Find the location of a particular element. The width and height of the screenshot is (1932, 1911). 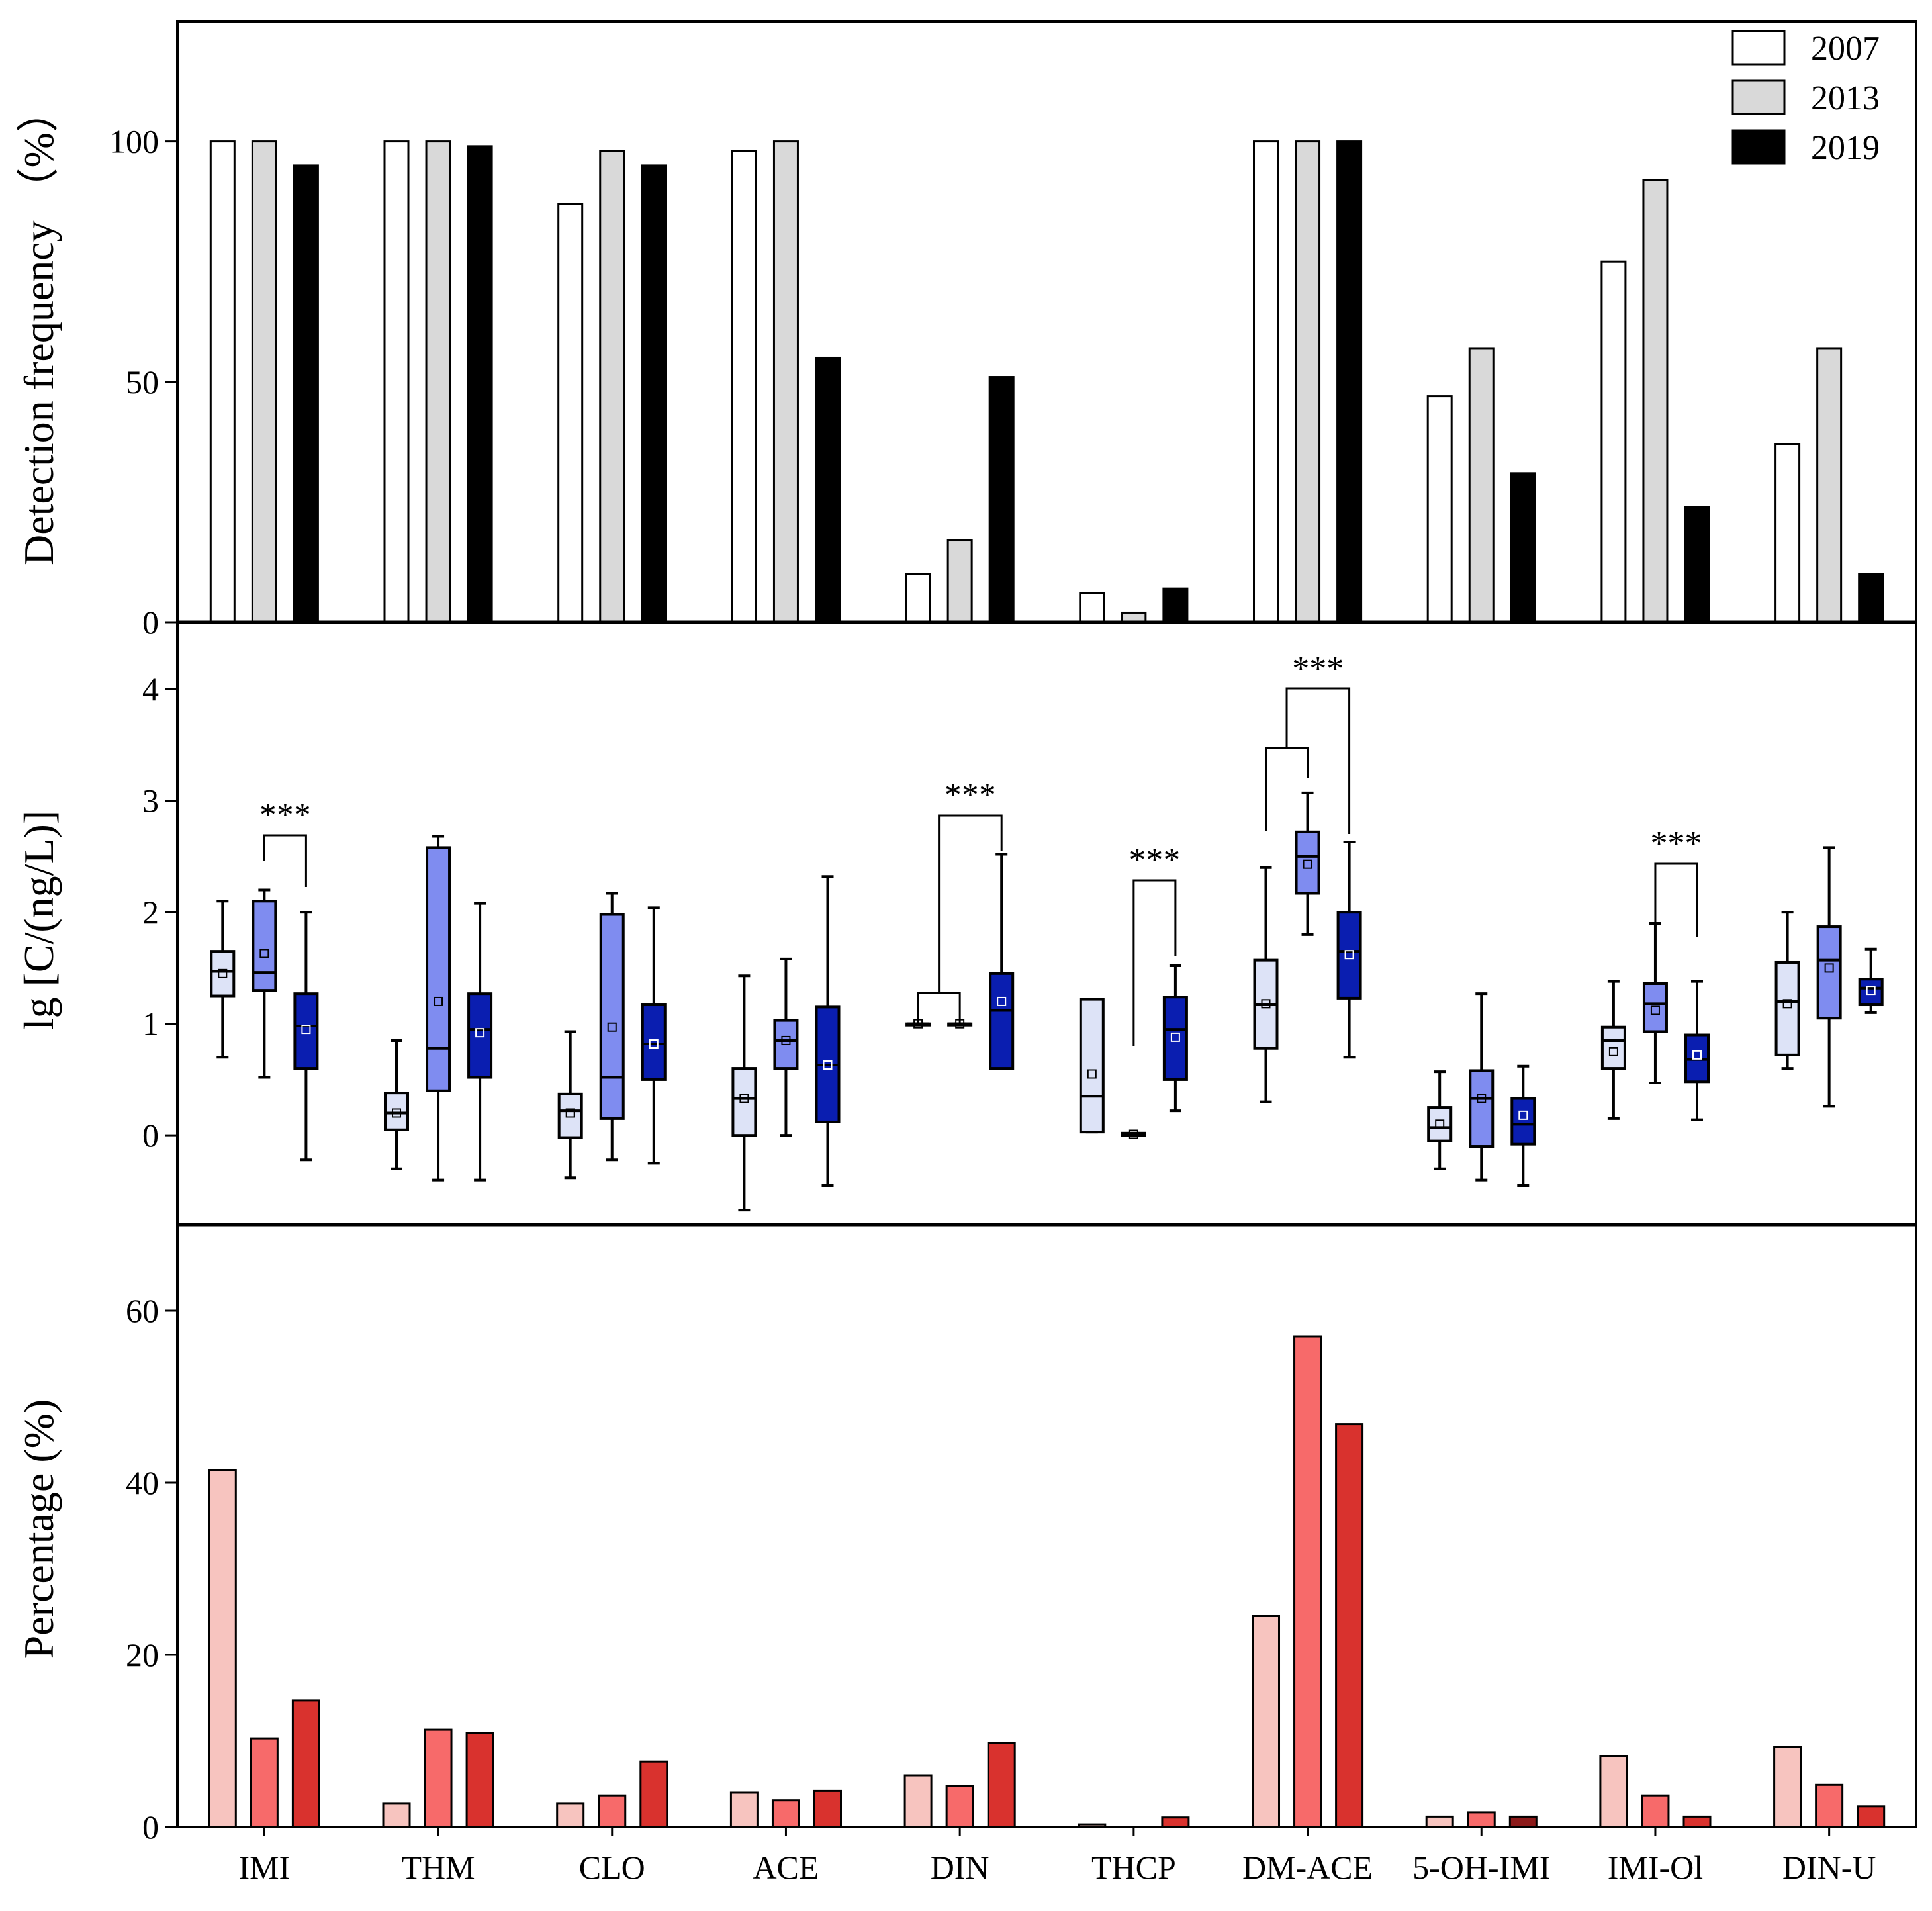

legend-label: 2013 is located at coordinates (1846, 98).